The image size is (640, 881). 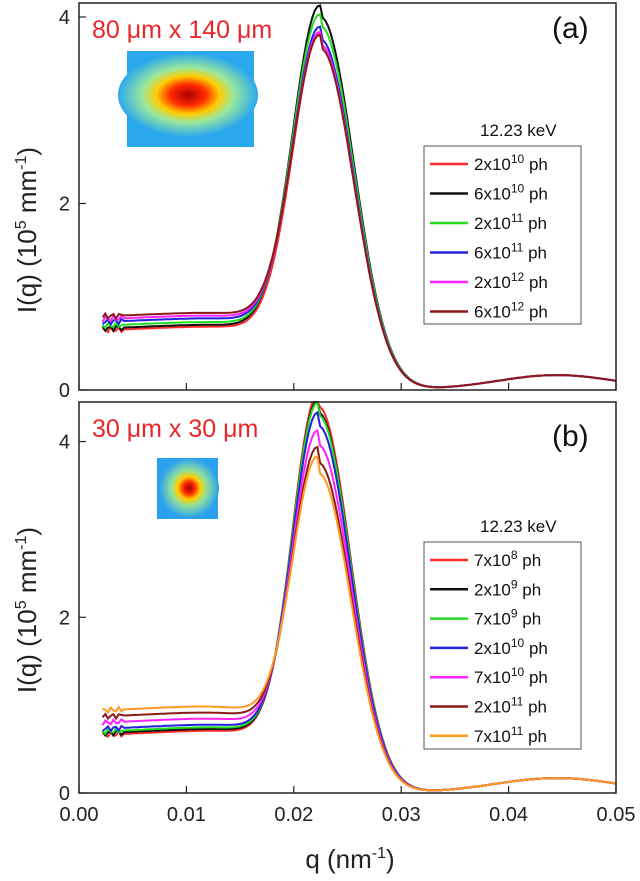 What do you see at coordinates (510, 222) in the screenshot?
I see `legend-label-a-3: 2x1011 ph` at bounding box center [510, 222].